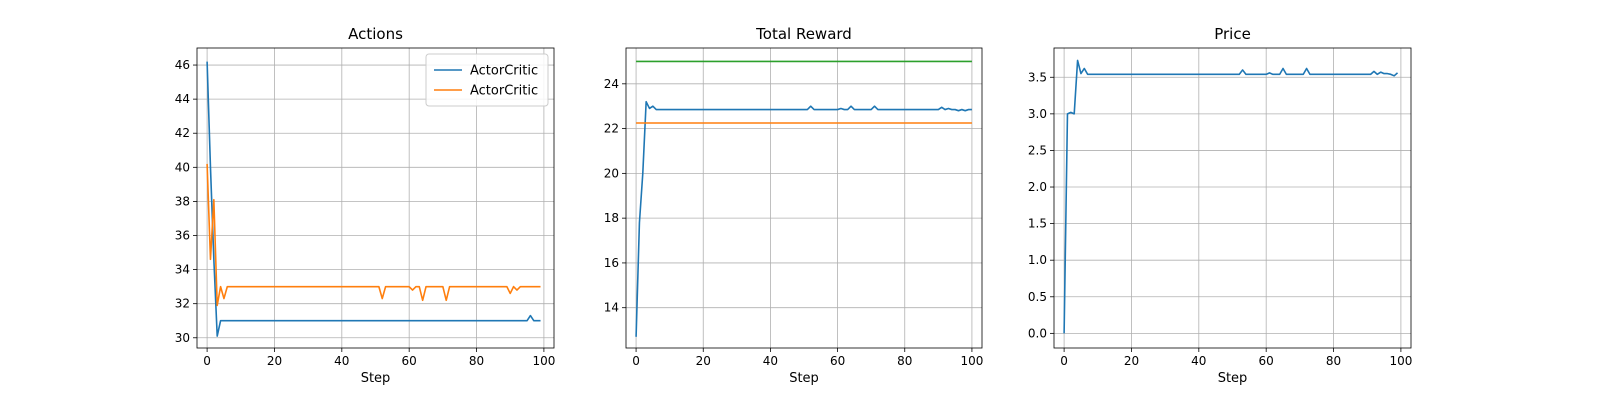 This screenshot has width=1600, height=400. I want to click on y-tick-label: 3.5, so click(1037, 77).